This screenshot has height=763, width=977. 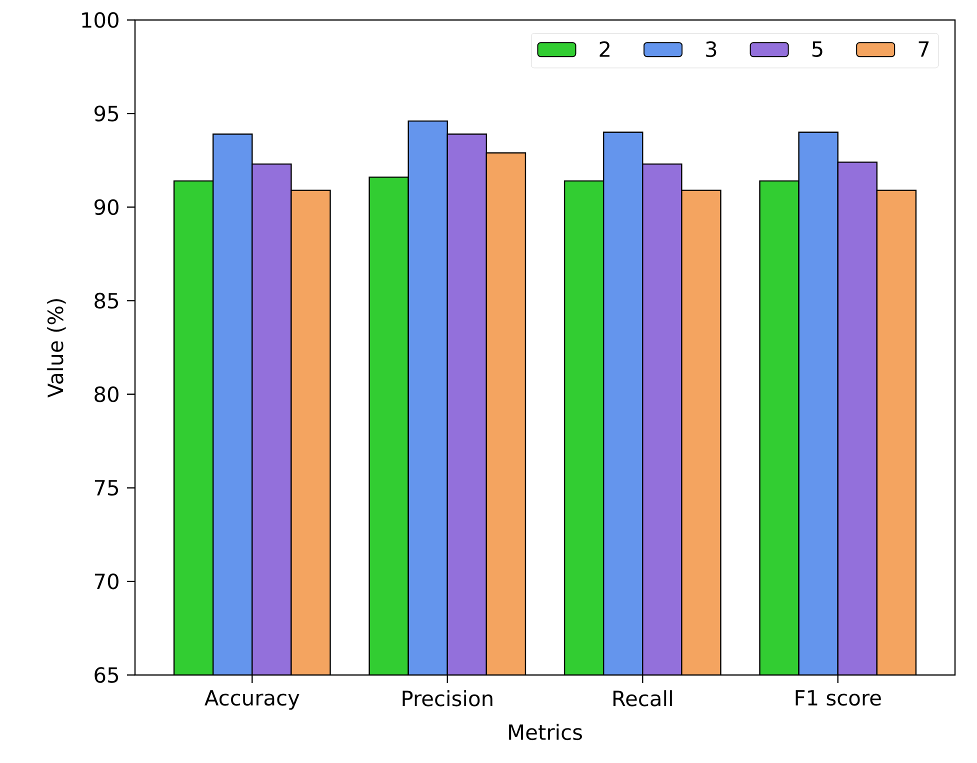 What do you see at coordinates (447, 698) in the screenshot?
I see `x-tick-label: Precision` at bounding box center [447, 698].